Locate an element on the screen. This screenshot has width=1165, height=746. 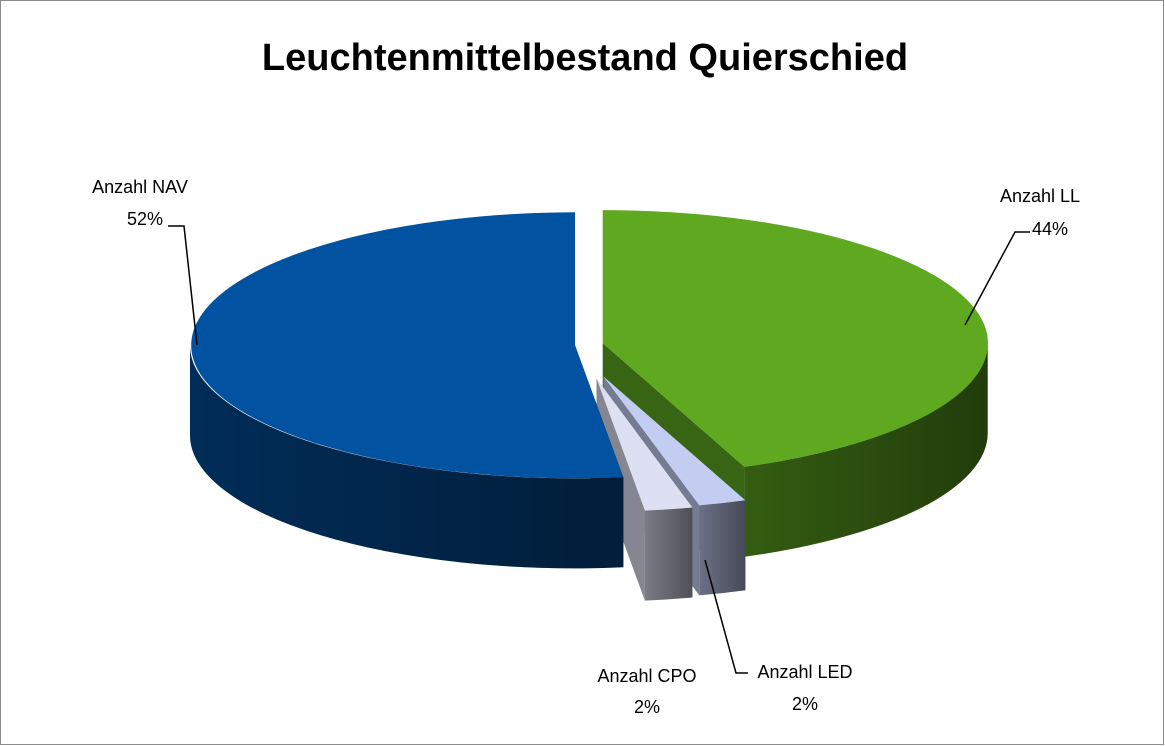
chart-title: Leuchtenmittelbestand Quierschied is located at coordinates (585, 58).